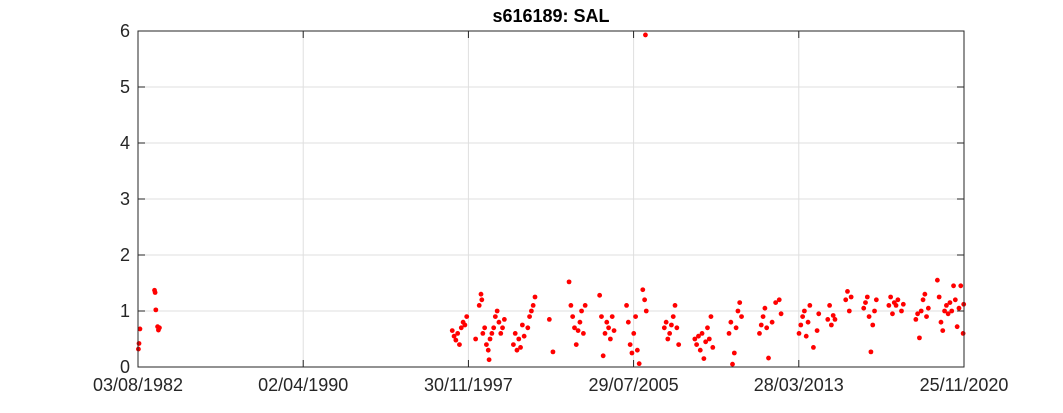  Describe the element at coordinates (125, 311) in the screenshot. I see `y-tick-label: 1` at that location.